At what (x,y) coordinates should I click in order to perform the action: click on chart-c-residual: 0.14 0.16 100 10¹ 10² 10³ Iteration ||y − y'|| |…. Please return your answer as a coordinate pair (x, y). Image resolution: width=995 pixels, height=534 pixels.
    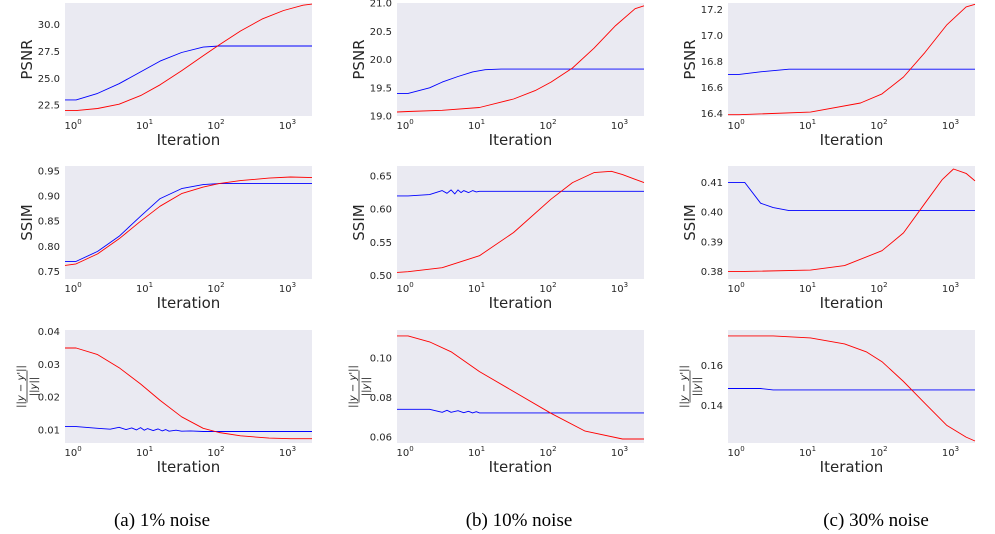
    Looking at the image, I should click on (827, 403).